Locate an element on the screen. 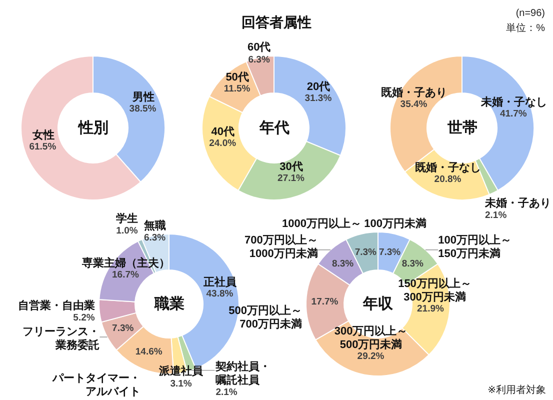 The width and height of the screenshot is (553, 400). slice-label: 契約社員・嘱託社員 is located at coordinates (242, 373).